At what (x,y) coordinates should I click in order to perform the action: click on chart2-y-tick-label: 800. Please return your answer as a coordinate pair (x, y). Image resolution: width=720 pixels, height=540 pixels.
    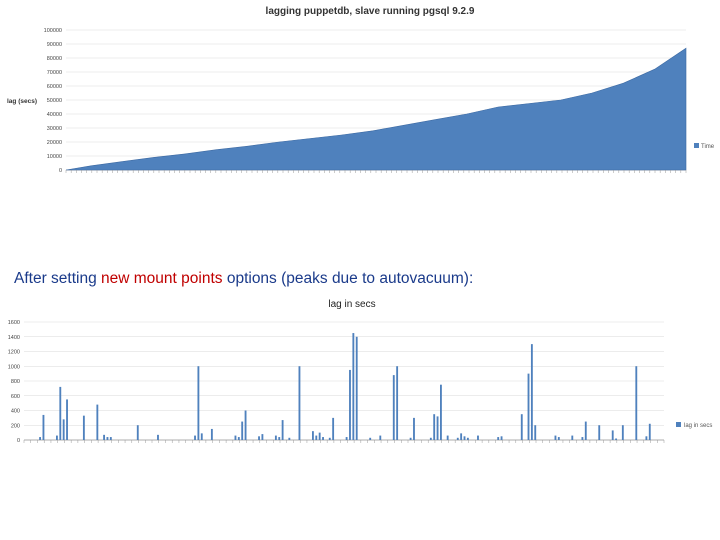
    Looking at the image, I should click on (15, 382).